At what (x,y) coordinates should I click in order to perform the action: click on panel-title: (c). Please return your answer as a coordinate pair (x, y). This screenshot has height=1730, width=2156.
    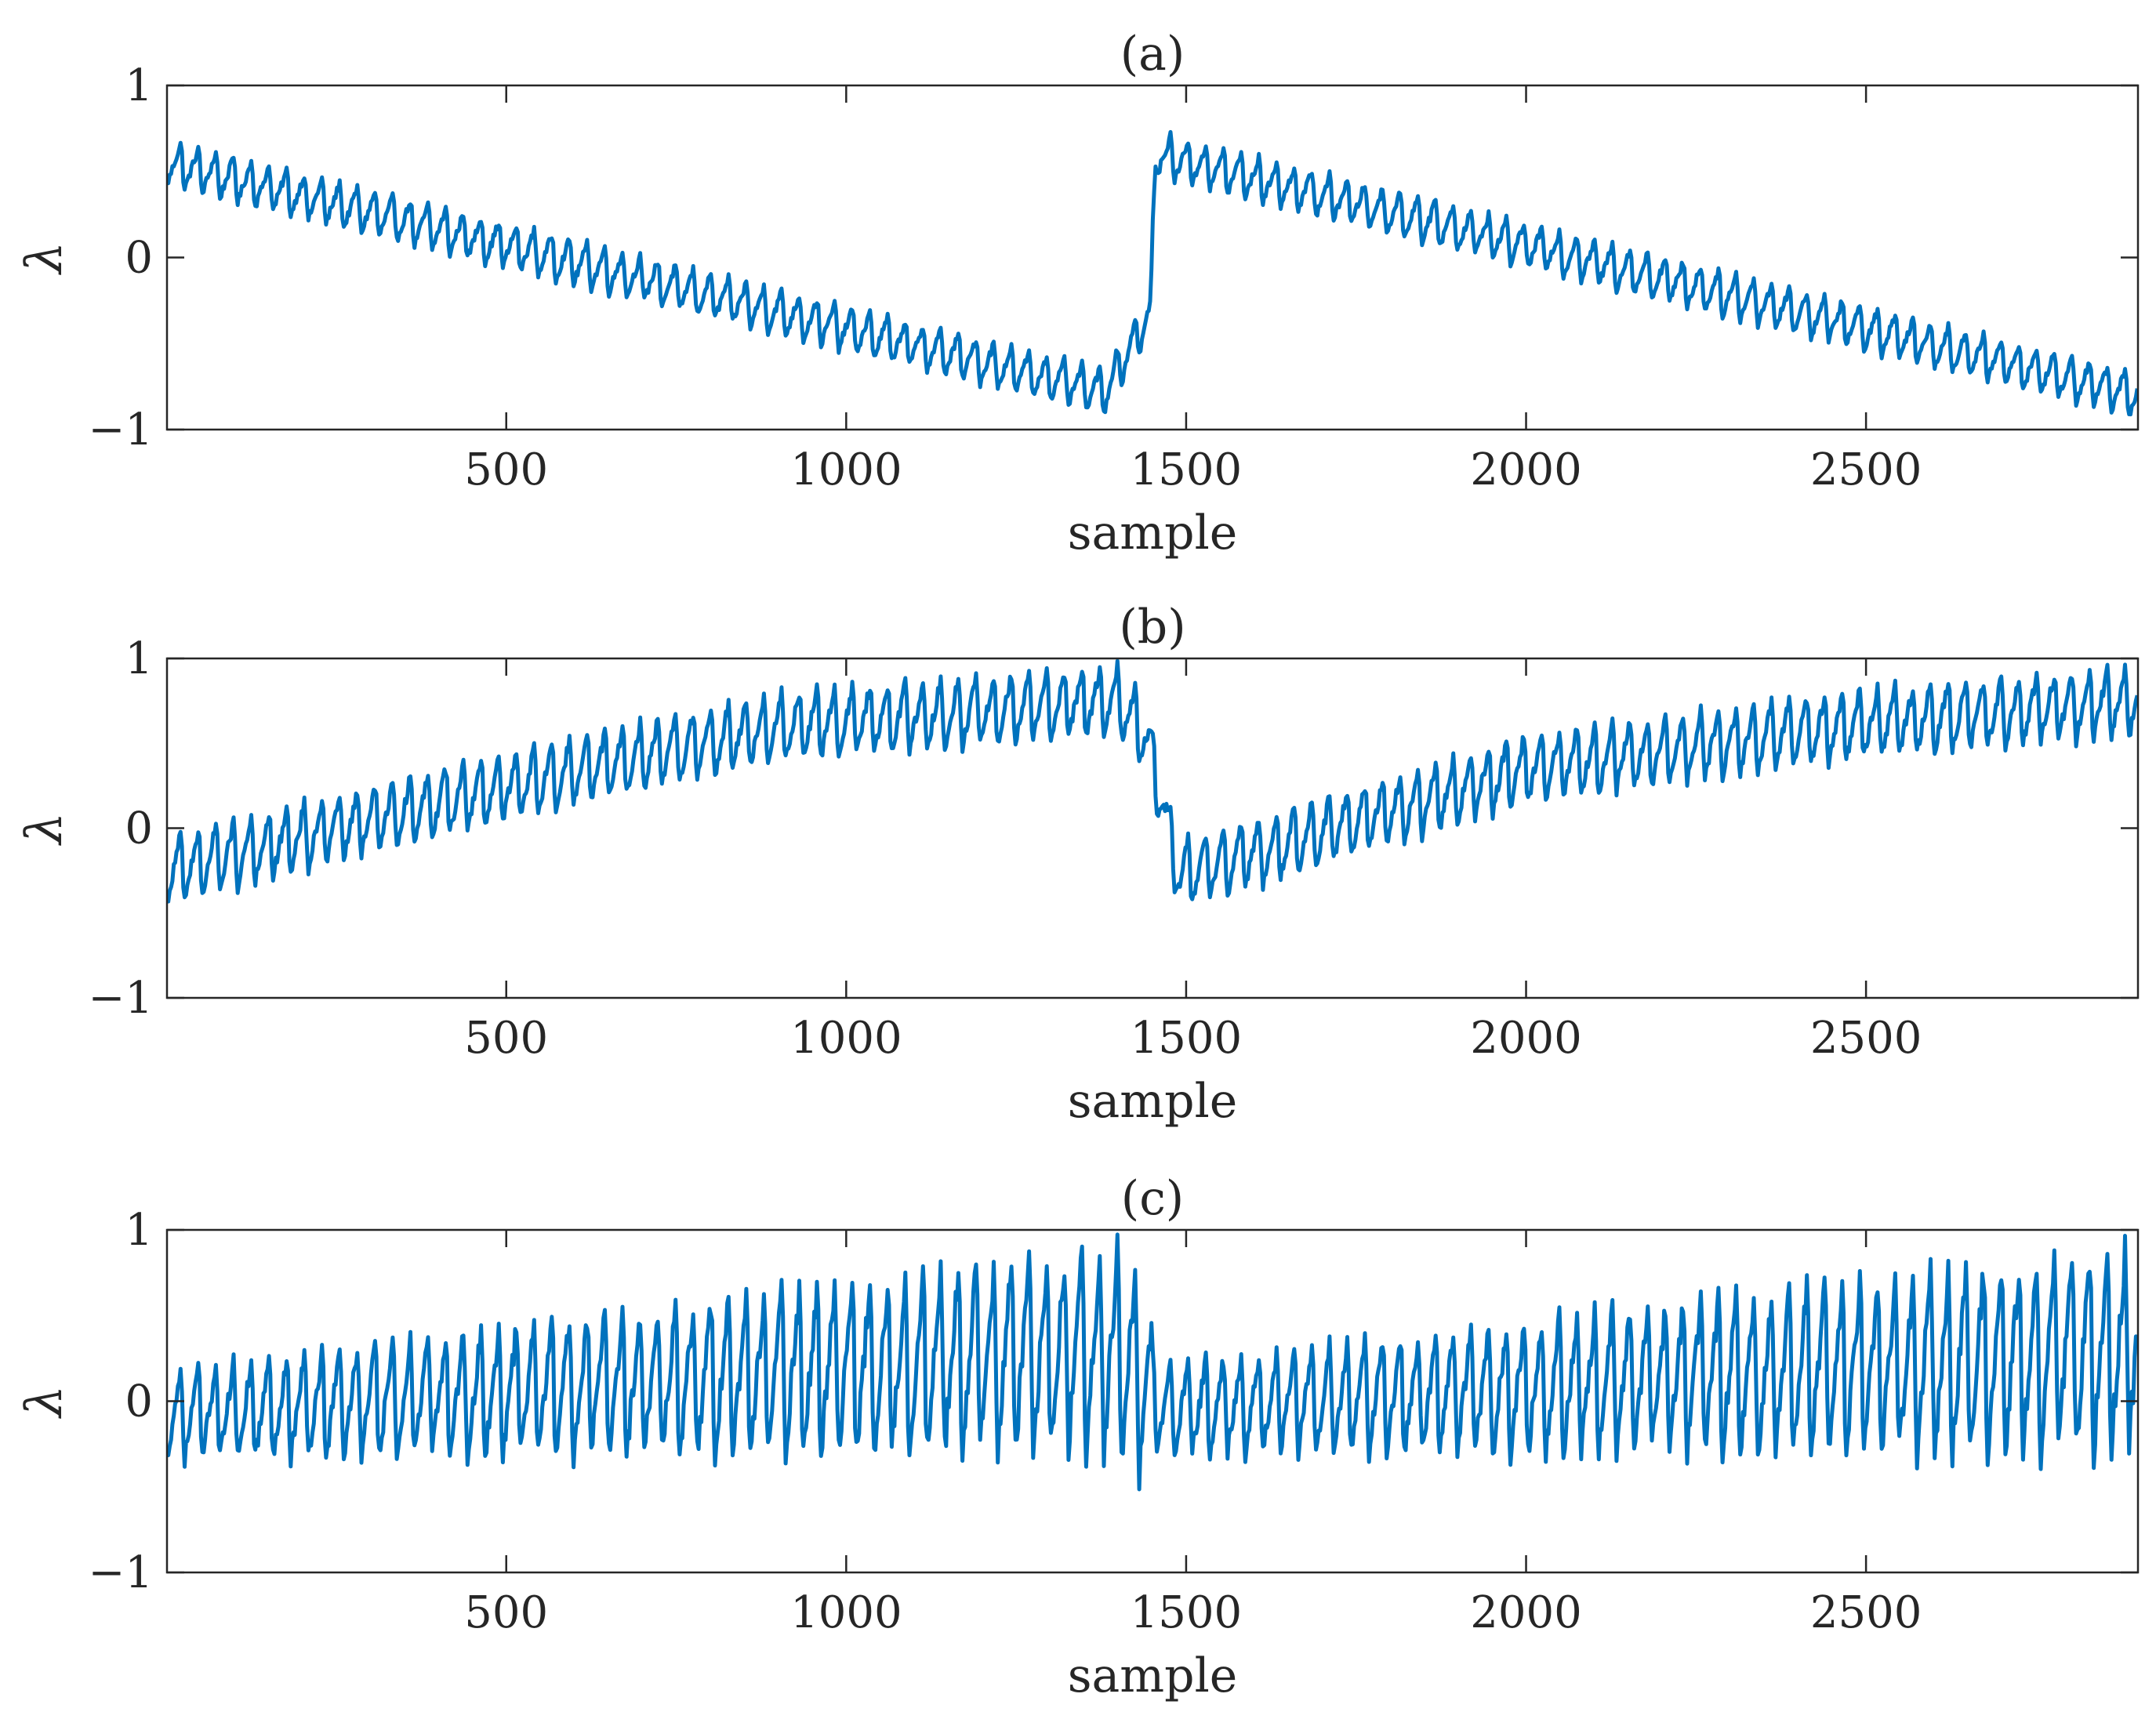
    Looking at the image, I should click on (1152, 1198).